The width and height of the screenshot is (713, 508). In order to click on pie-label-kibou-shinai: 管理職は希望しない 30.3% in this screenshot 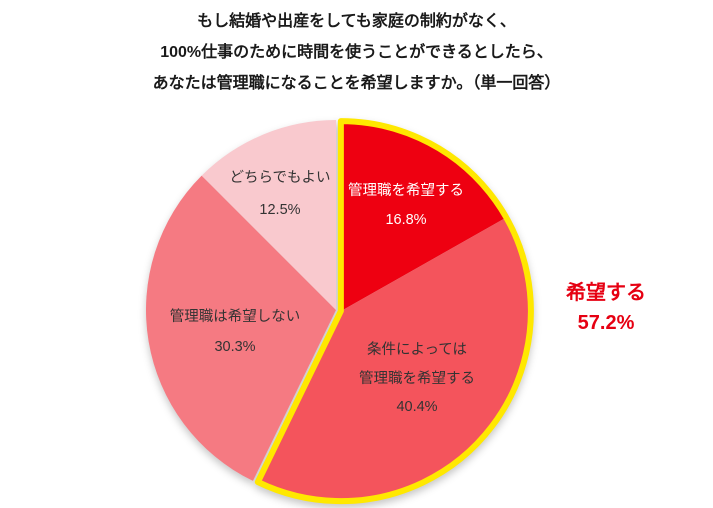, I will do `click(235, 332)`.